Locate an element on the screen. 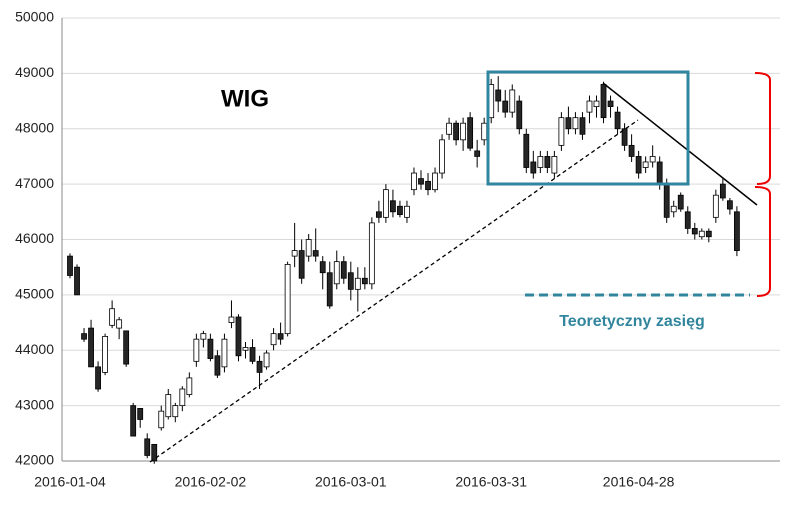  y-tick-label: 46000 is located at coordinates (34, 238).